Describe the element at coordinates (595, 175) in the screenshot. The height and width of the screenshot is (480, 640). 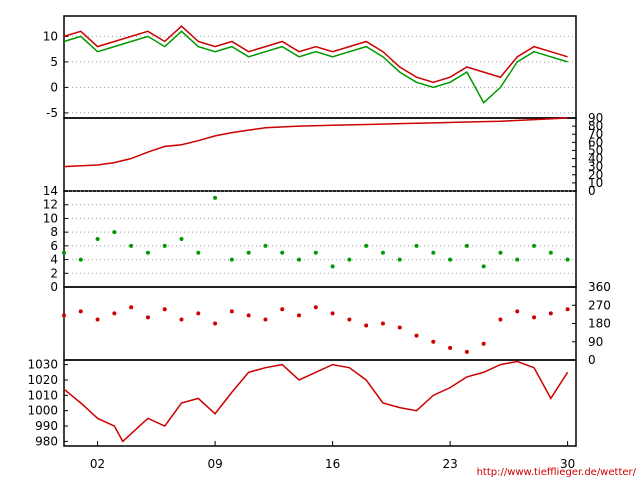
I see `y-tick-label: 20` at that location.